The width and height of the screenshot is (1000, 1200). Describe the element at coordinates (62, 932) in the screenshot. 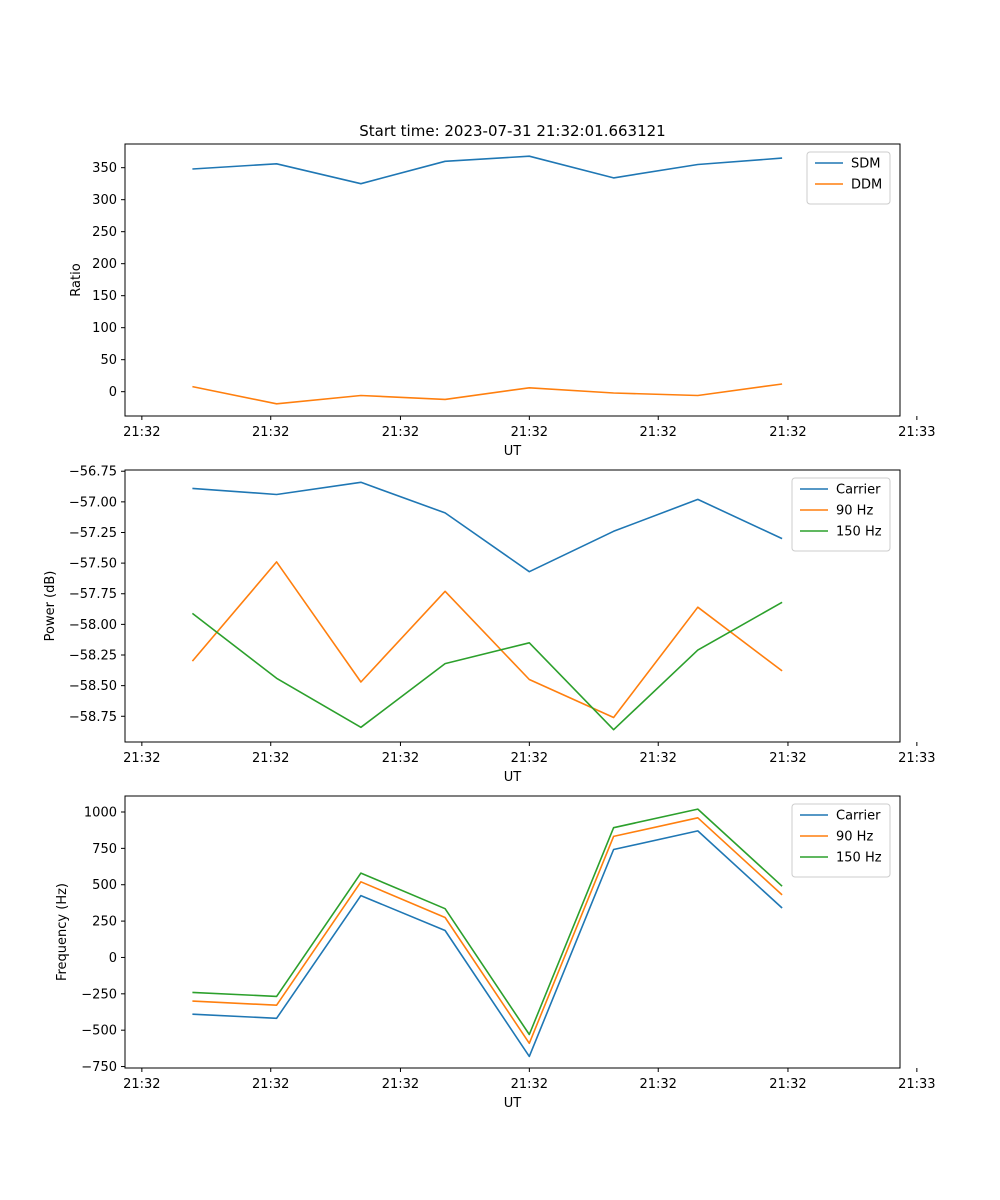

I see `y-axis-label: Frequency (Hz)` at that location.